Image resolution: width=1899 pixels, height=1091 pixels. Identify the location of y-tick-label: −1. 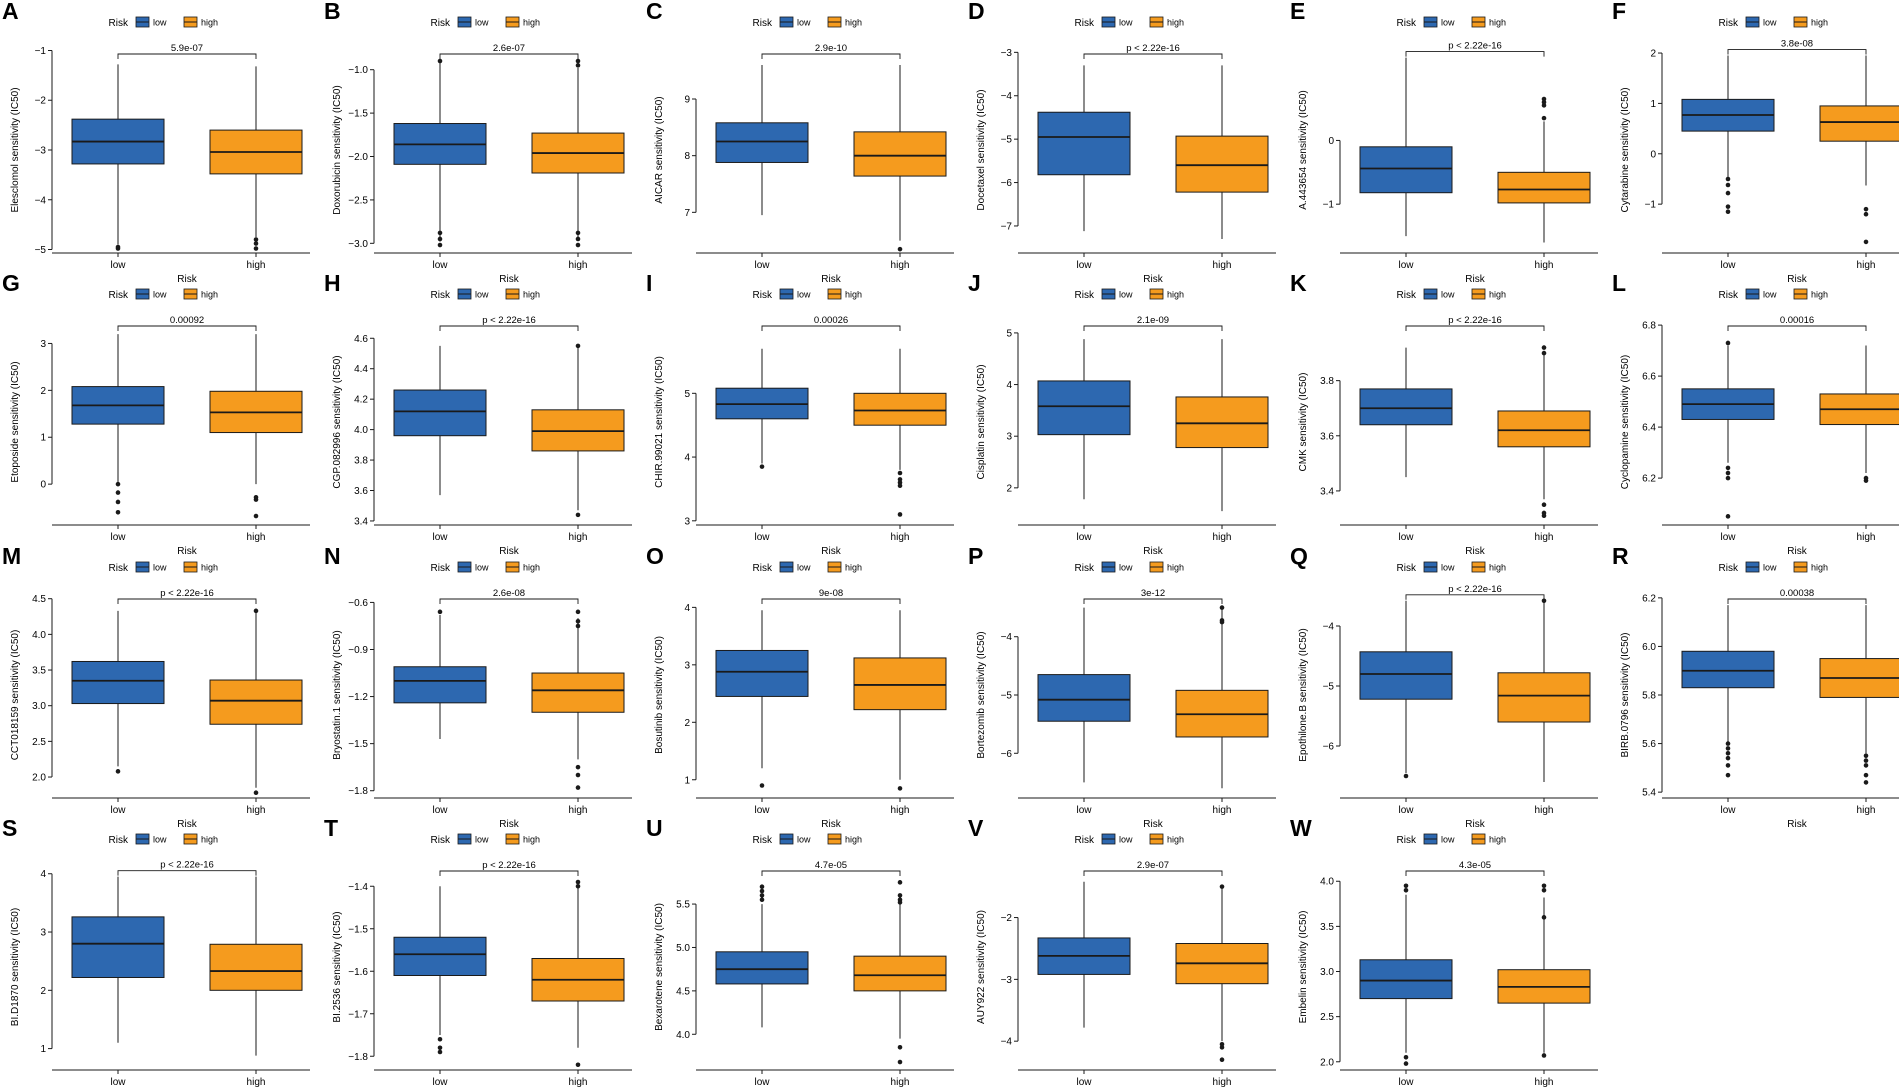
(1651, 205).